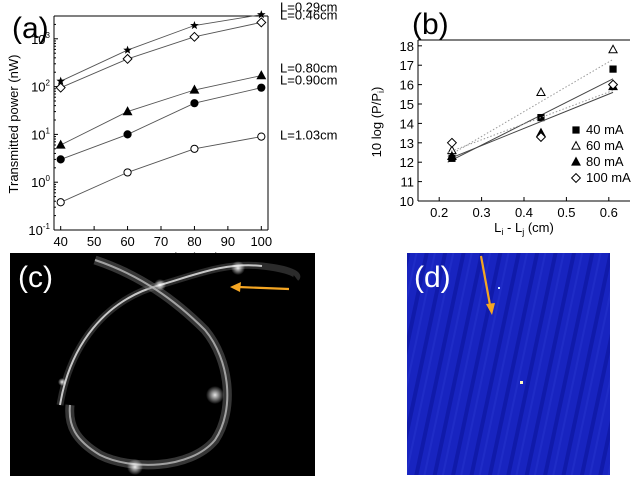 The image size is (638, 477). I want to click on chart-b-xlabel: Li - Lj (cm), so click(524, 228).